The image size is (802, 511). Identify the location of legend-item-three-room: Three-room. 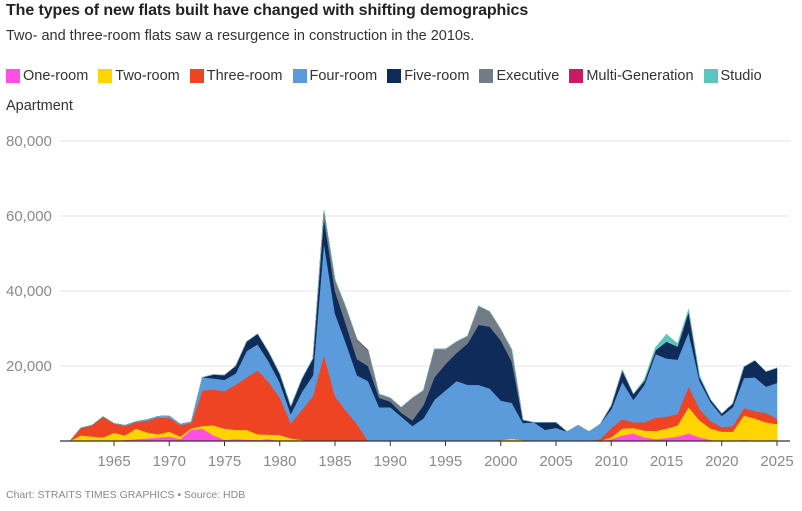
(236, 76).